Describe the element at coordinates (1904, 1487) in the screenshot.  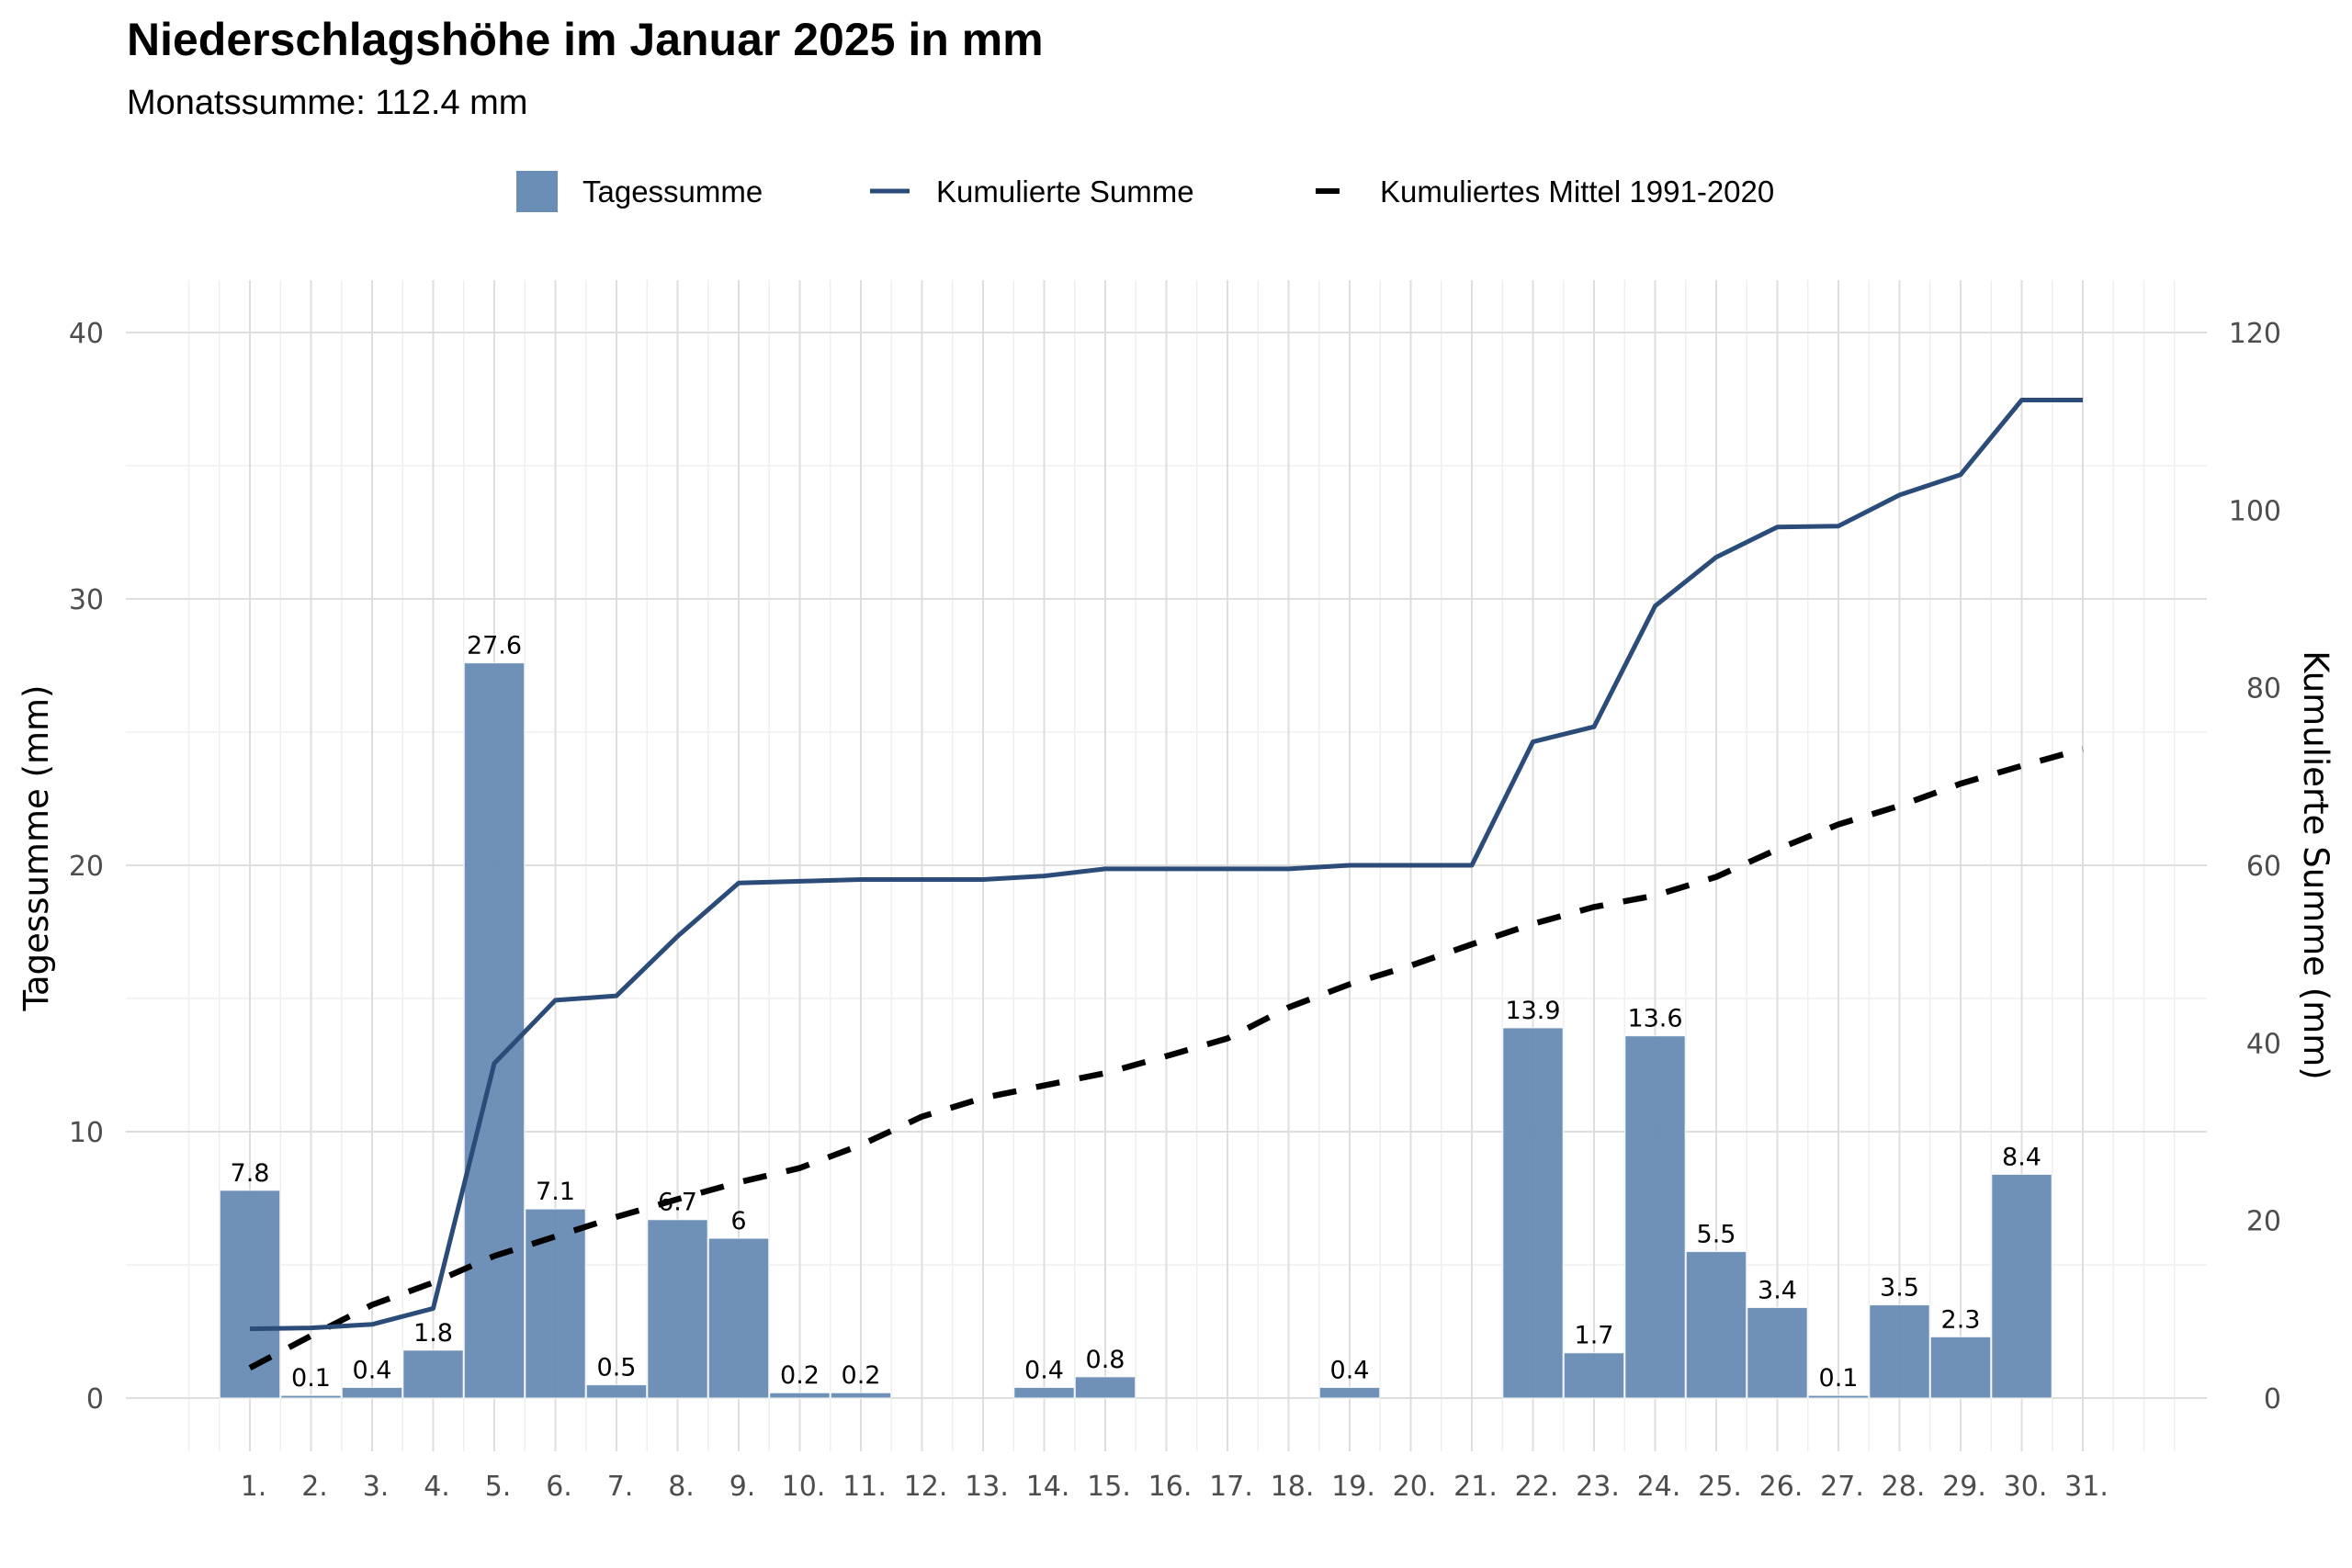
I see `x-tick-label: 28.` at that location.